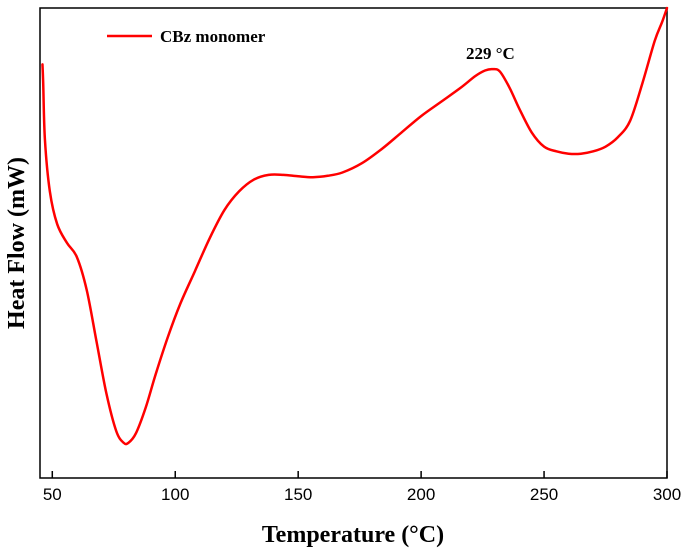 The width and height of the screenshot is (687, 548). Describe the element at coordinates (298, 494) in the screenshot. I see `x-tick-label-150: 150` at that location.